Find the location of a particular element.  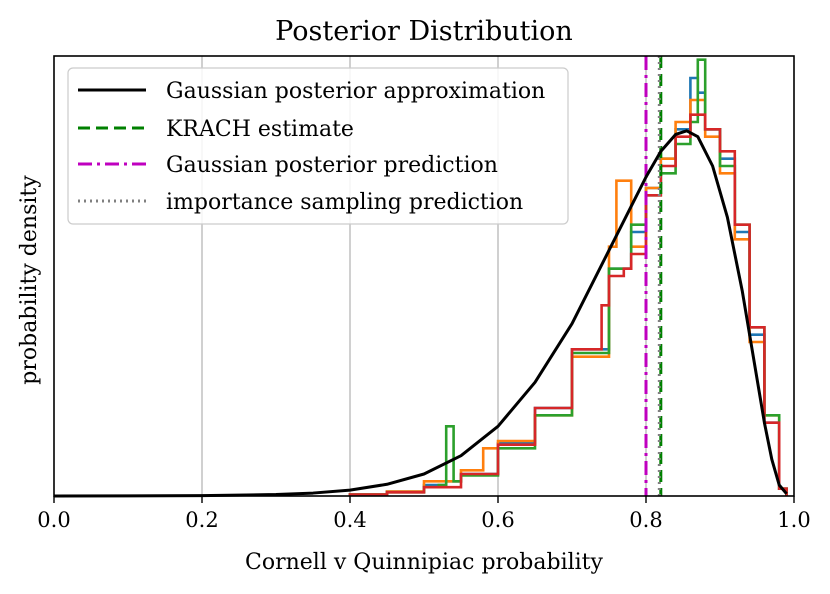

x-tick-label: 0.0 is located at coordinates (53, 520).